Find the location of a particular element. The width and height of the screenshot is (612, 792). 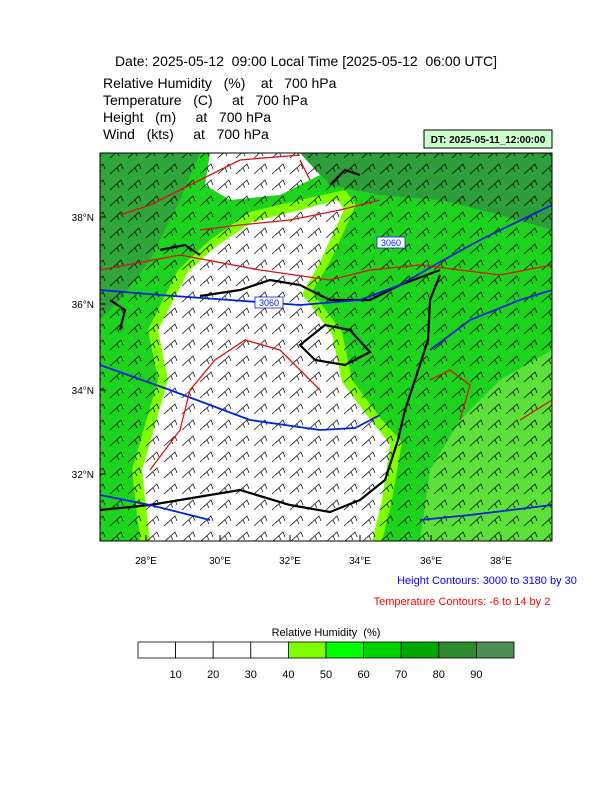

lon-label: 34°E is located at coordinates (360, 561).